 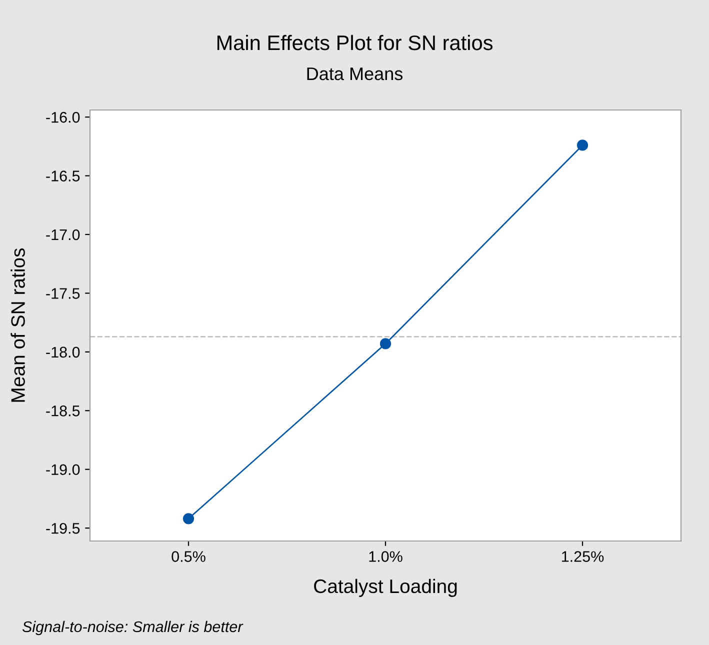 I want to click on y-tick-label: -17.0, so click(x=63, y=234).